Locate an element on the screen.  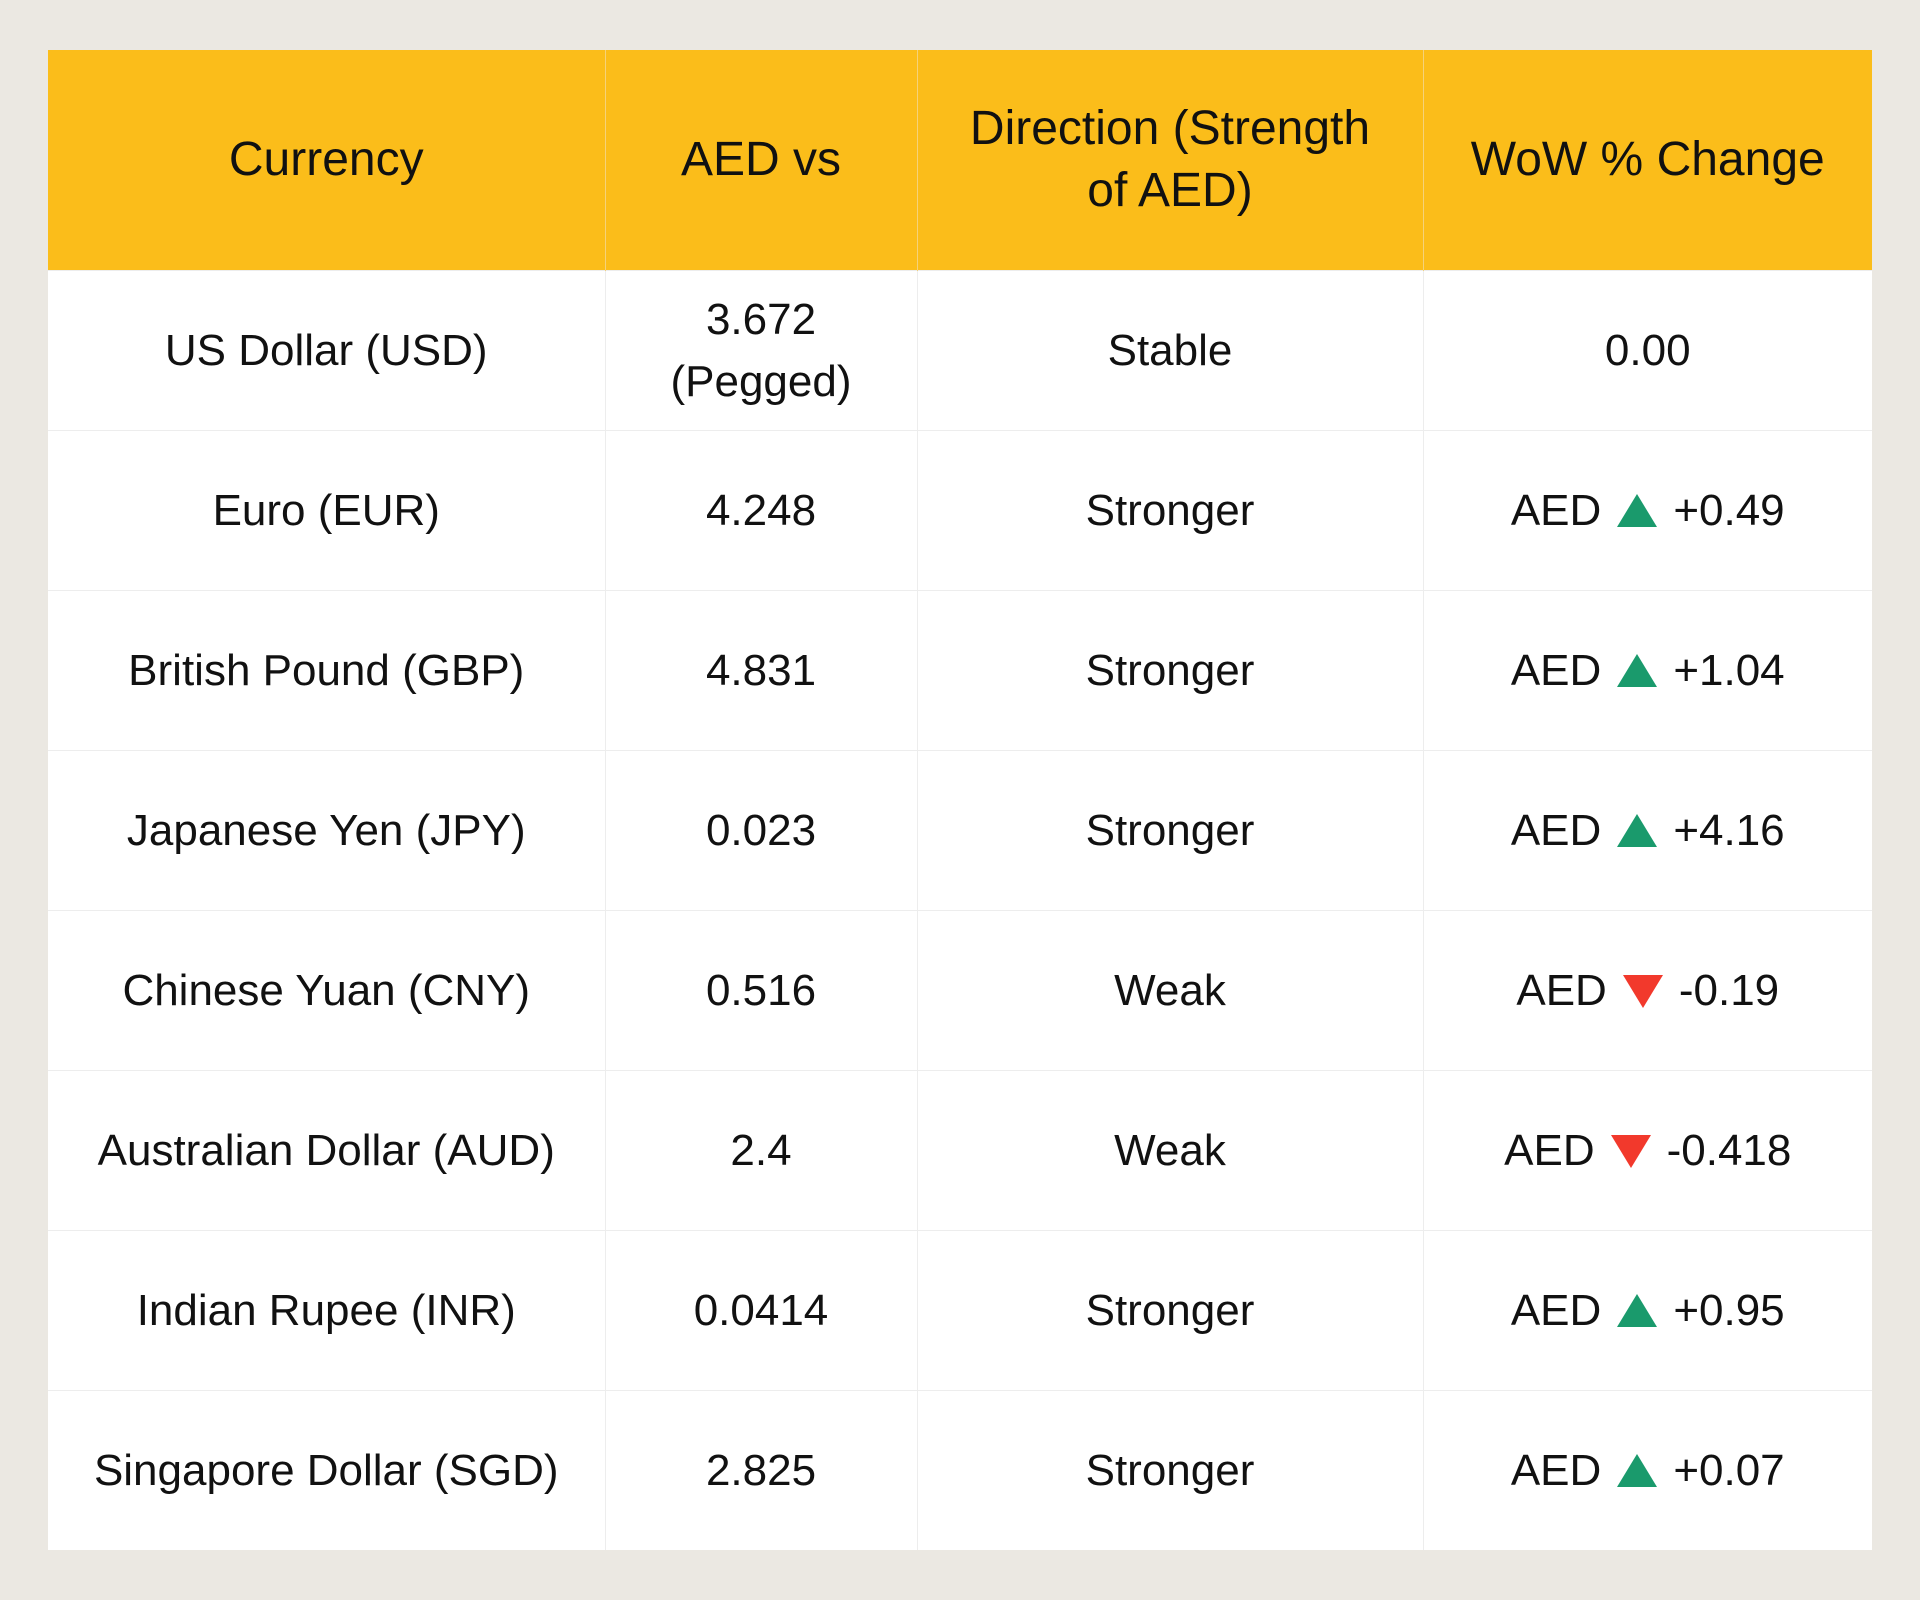
change-cell: AED +1.04 is located at coordinates (1647, 670).